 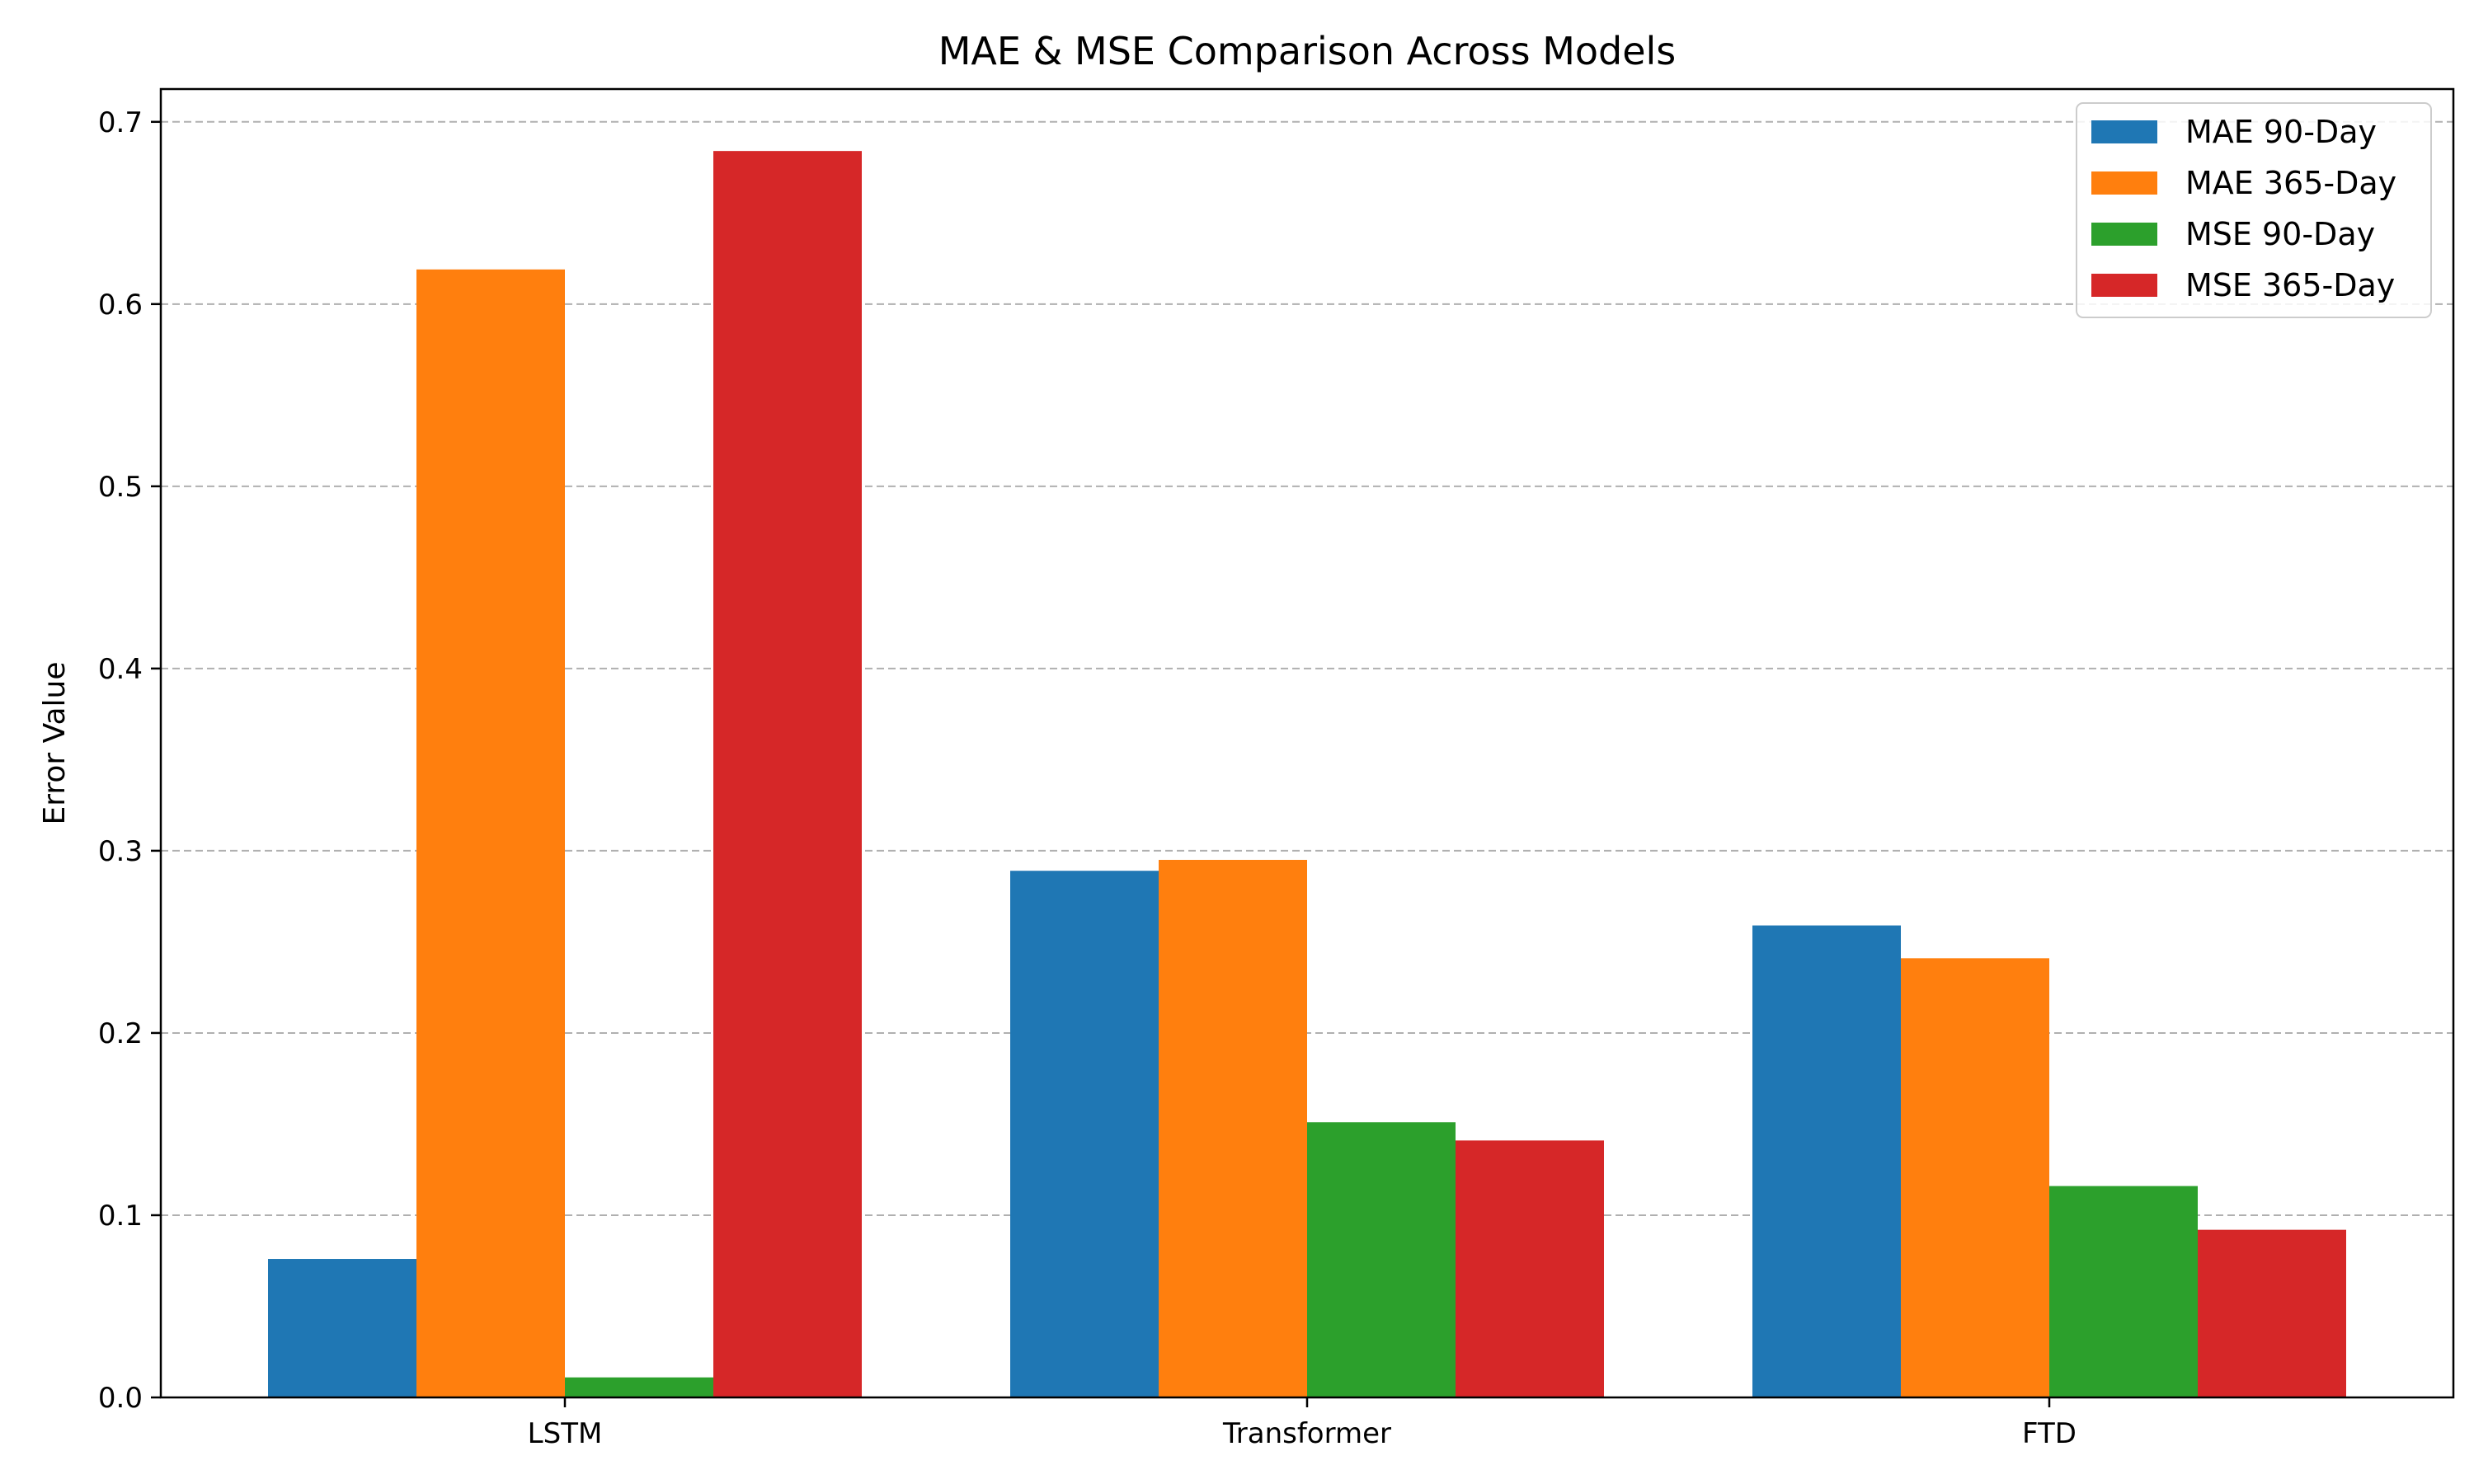 I want to click on y-tick-label: 0.5, so click(x=120, y=487).